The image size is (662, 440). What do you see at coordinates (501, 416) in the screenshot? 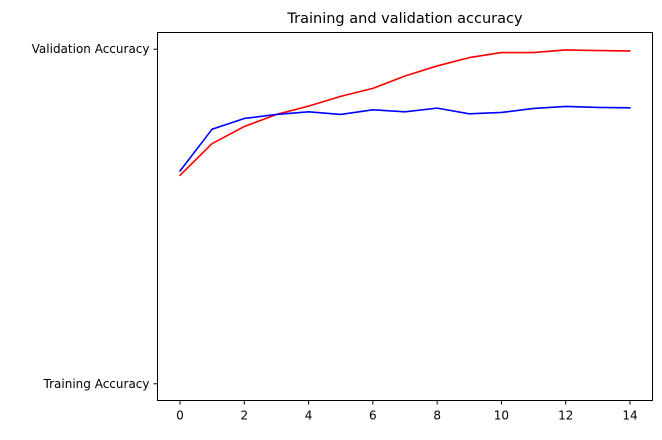
I see `x-tick-label: 10` at bounding box center [501, 416].